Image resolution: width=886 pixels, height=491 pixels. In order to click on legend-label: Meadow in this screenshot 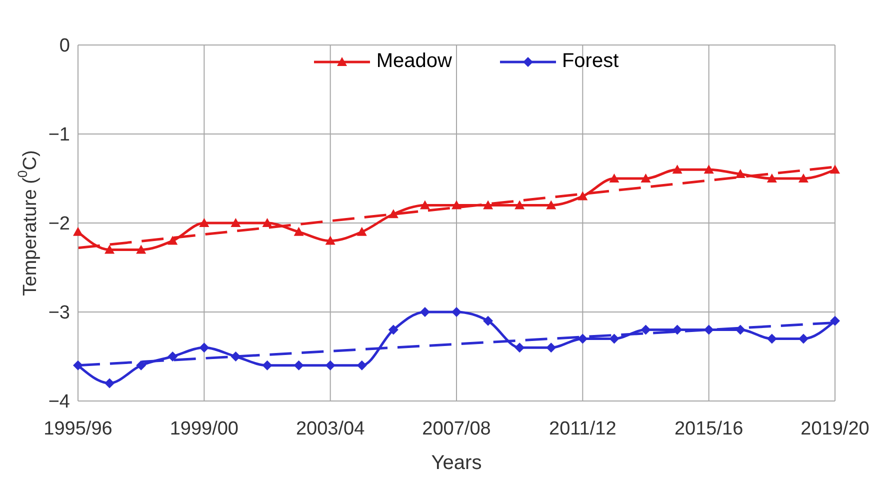, I will do `click(414, 61)`.